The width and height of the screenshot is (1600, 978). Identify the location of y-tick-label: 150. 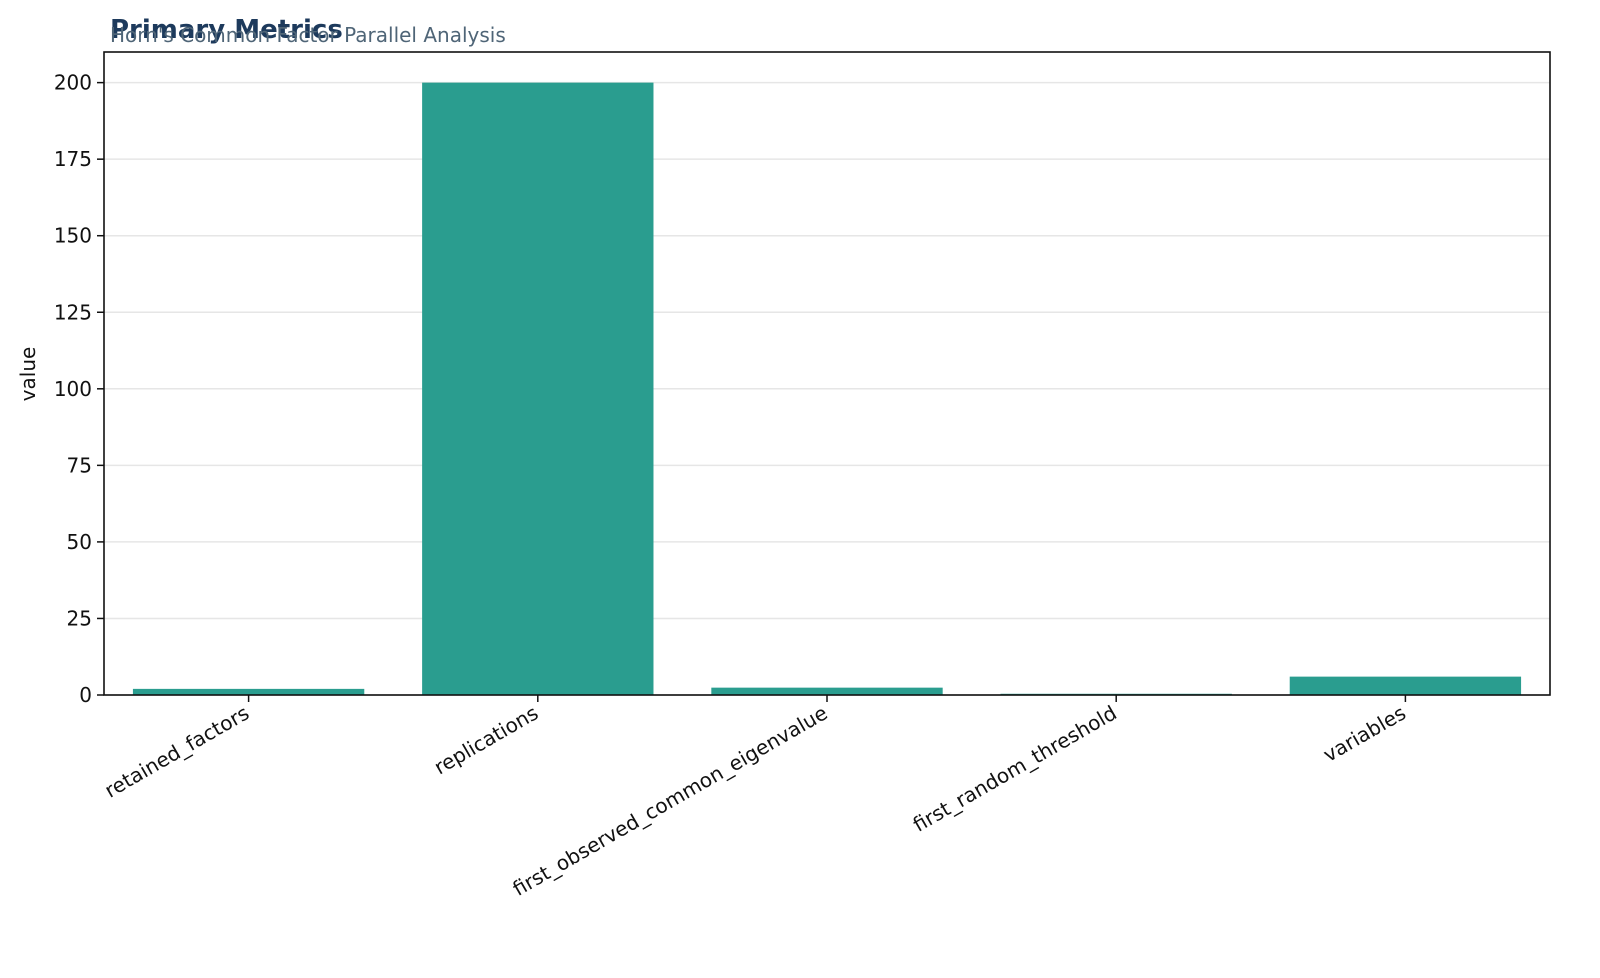
(73, 236).